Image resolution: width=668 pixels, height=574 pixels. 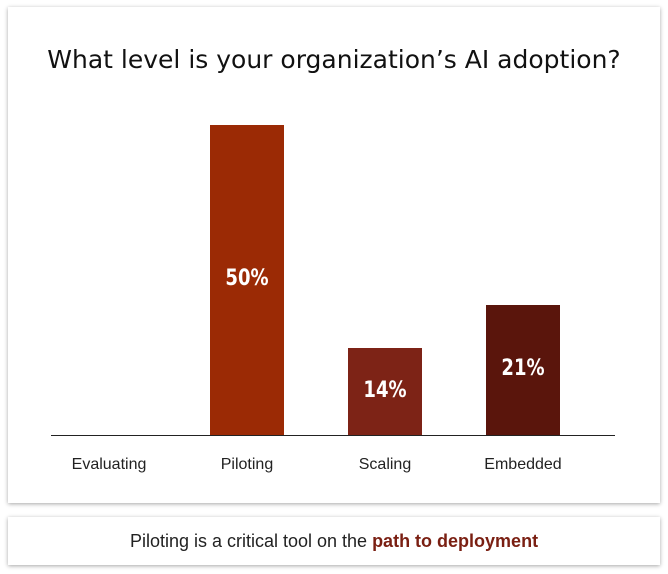 What do you see at coordinates (455, 540) in the screenshot?
I see `footer-highlight: path to deployment` at bounding box center [455, 540].